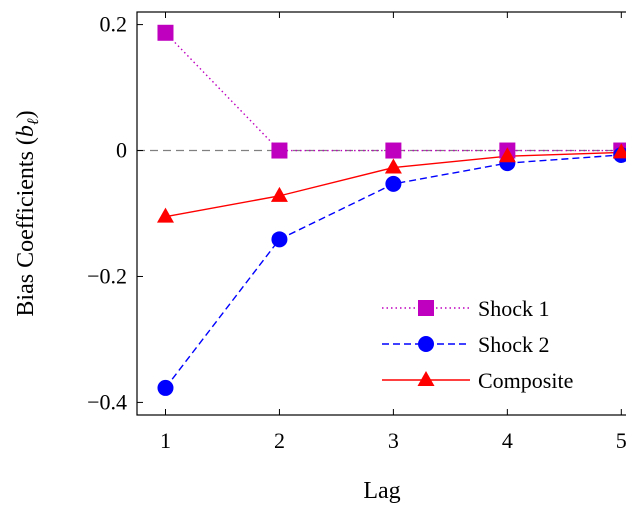 The height and width of the screenshot is (507, 626). What do you see at coordinates (381, 491) in the screenshot?
I see `x-axis-title: Lag` at bounding box center [381, 491].